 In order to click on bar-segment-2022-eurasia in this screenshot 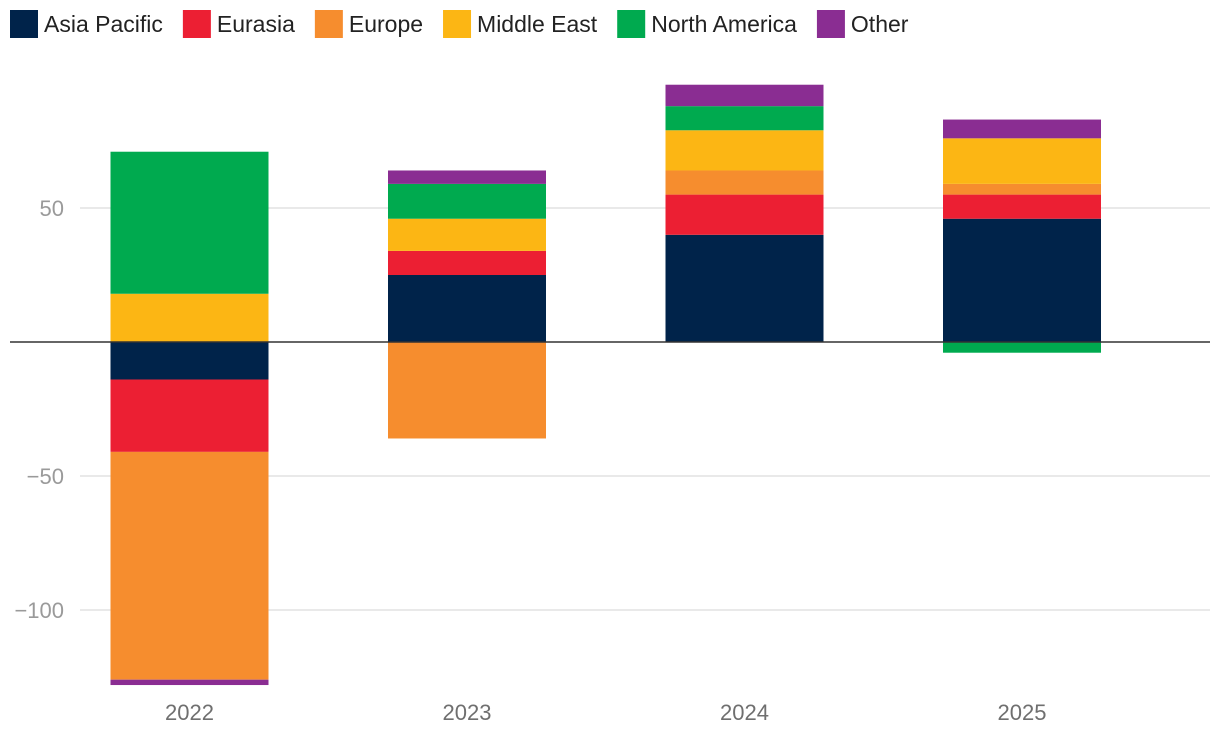, I will do `click(189, 415)`.